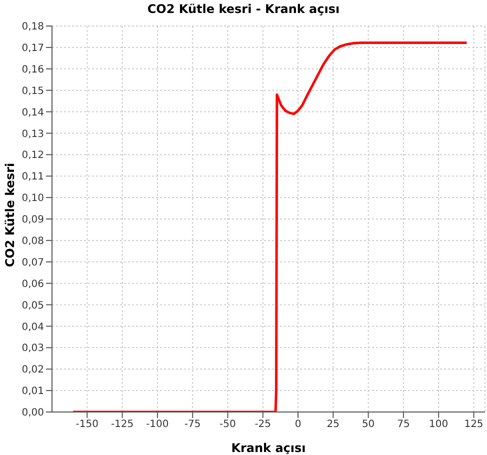 This screenshot has height=455, width=487. I want to click on x-tick-label: 125, so click(474, 424).